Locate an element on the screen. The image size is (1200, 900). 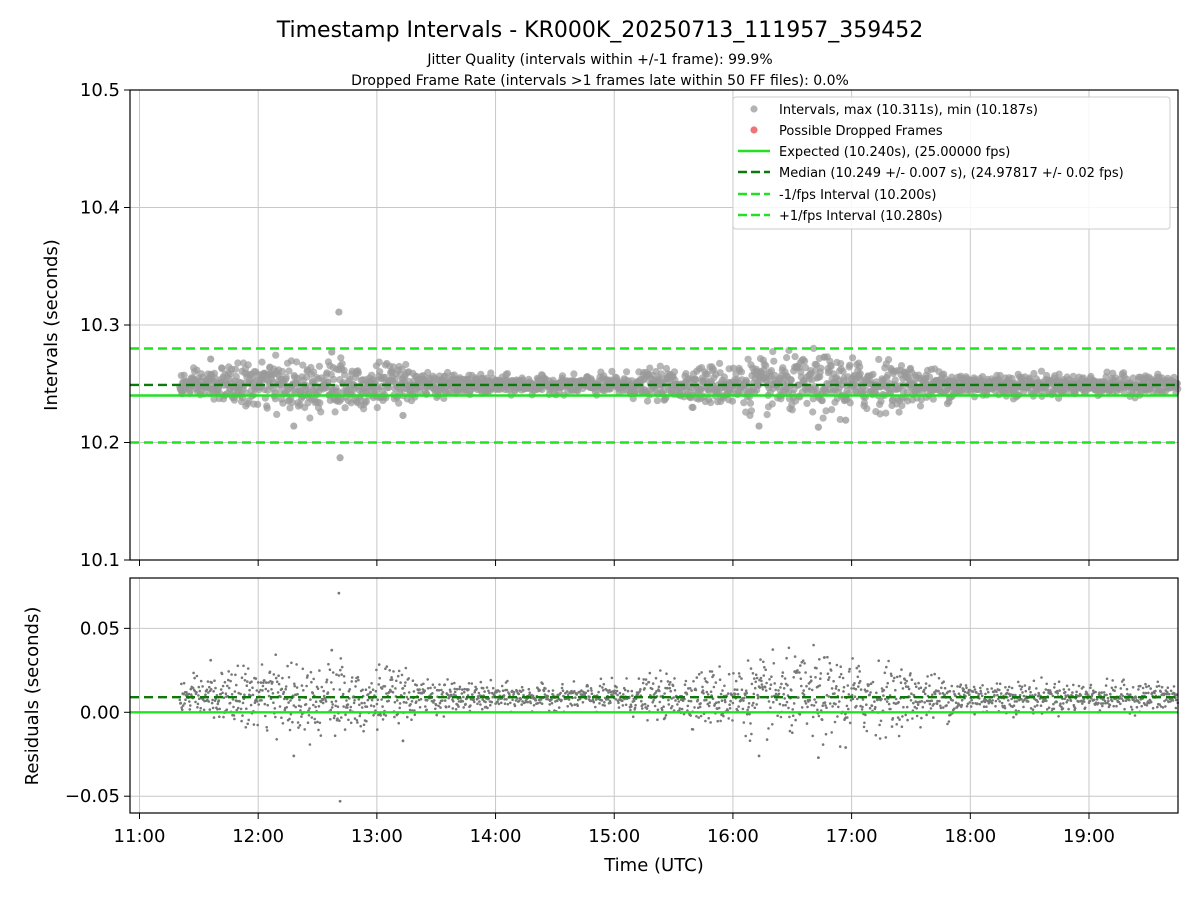
intervals-x-ticks is located at coordinates (614, 563).